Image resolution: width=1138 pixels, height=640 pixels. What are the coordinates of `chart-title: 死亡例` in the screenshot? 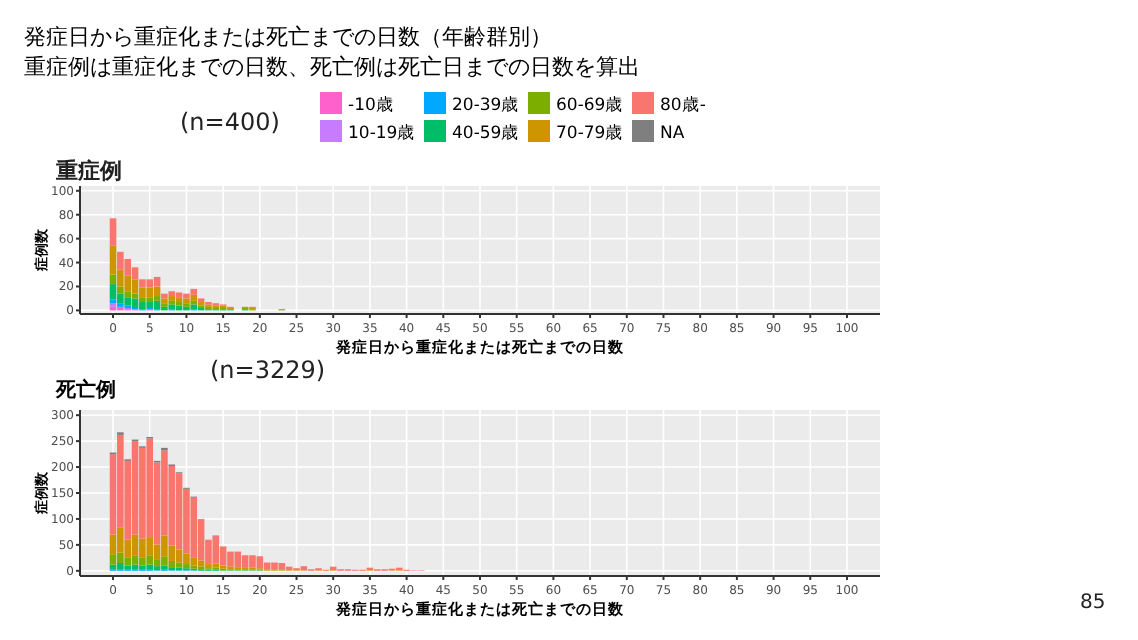 It's located at (85, 390).